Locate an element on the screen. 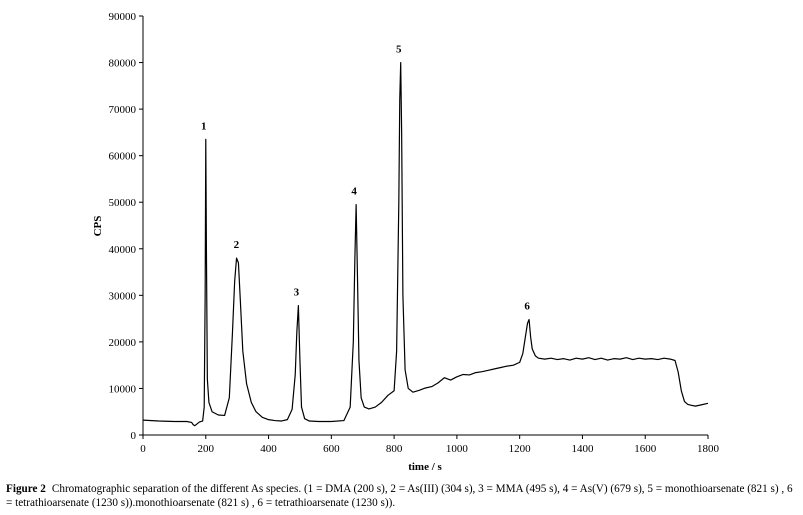 The width and height of the screenshot is (803, 515). y-tick-label: 90000 is located at coordinates (123, 17).